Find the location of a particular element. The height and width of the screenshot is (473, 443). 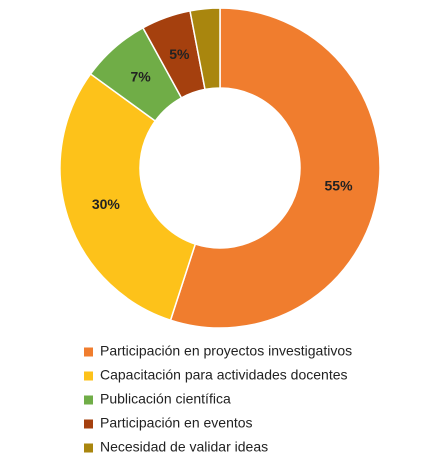

legend-label: Necesidad de validar ideas is located at coordinates (184, 447).